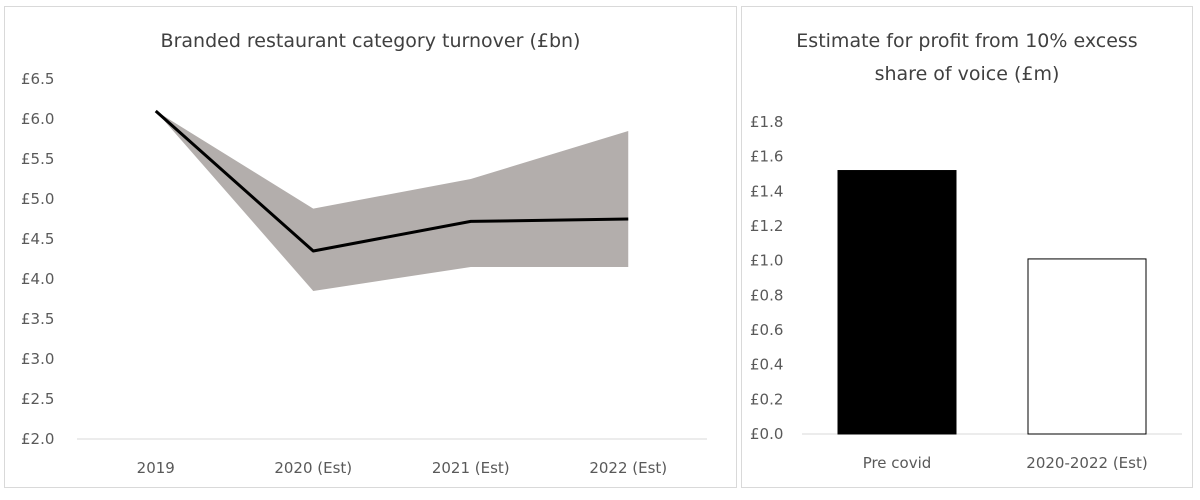 The image size is (1200, 500). I want to click on y-tick-label: £1.6, so click(766, 157).